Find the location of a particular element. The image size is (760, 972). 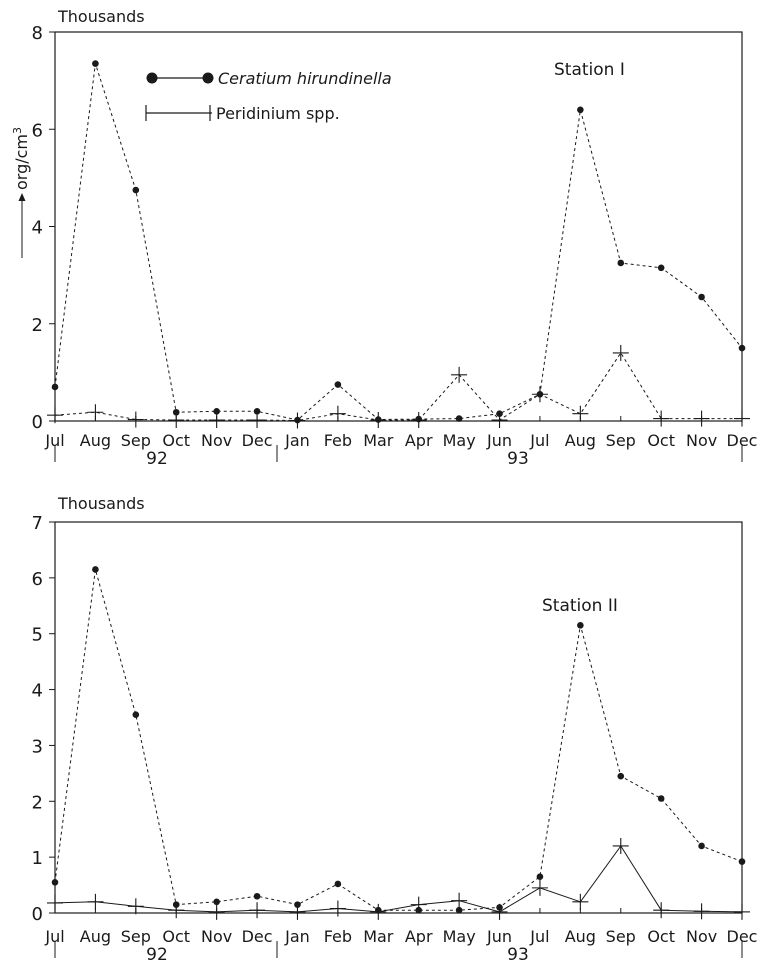

legend-entry-ceratium: Ceratium hirundinella is located at coordinates (269, 78).